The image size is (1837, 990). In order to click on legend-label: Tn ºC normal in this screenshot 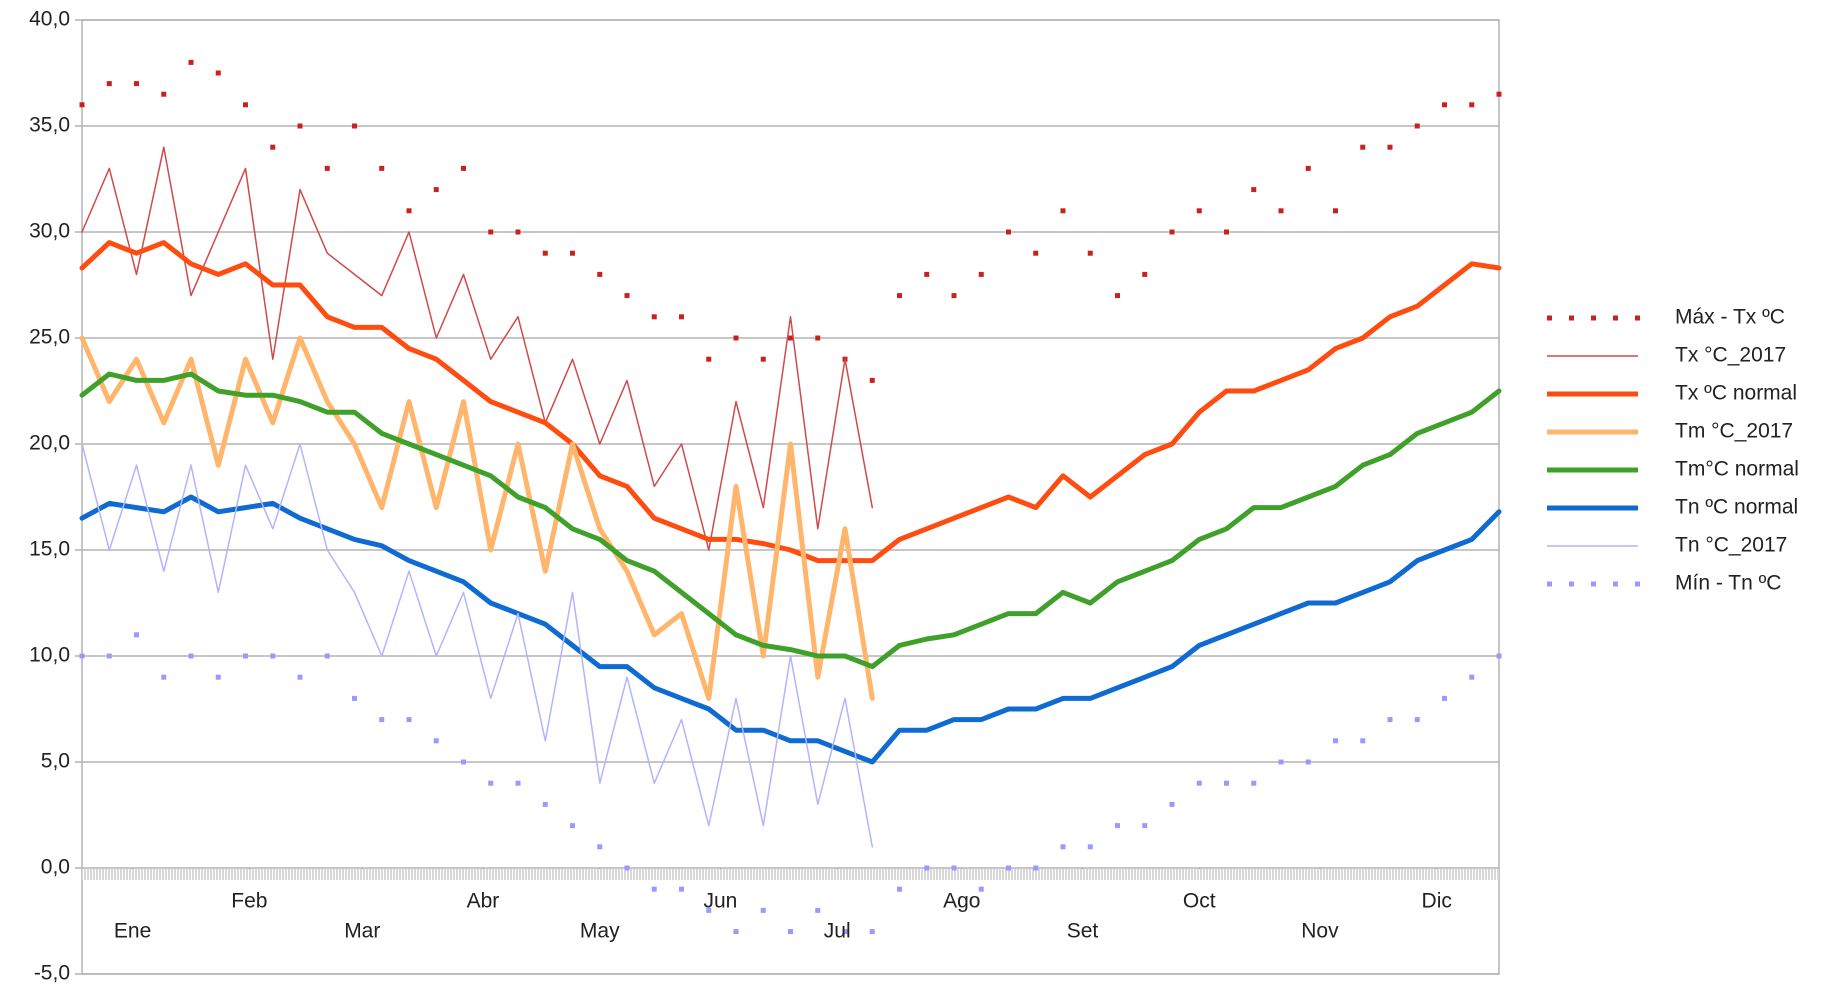, I will do `click(1736, 507)`.